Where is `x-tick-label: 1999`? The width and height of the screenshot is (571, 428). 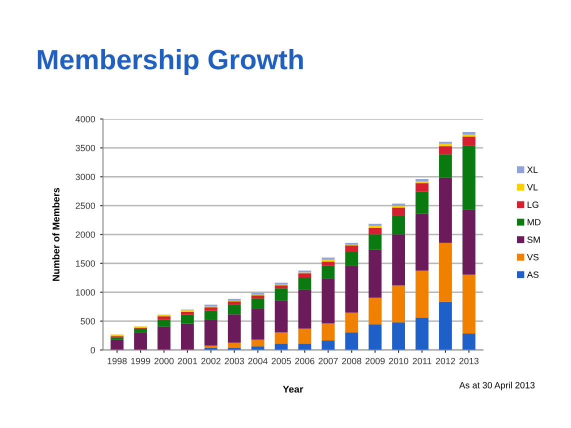
x-tick-label: 1999 is located at coordinates (140, 361).